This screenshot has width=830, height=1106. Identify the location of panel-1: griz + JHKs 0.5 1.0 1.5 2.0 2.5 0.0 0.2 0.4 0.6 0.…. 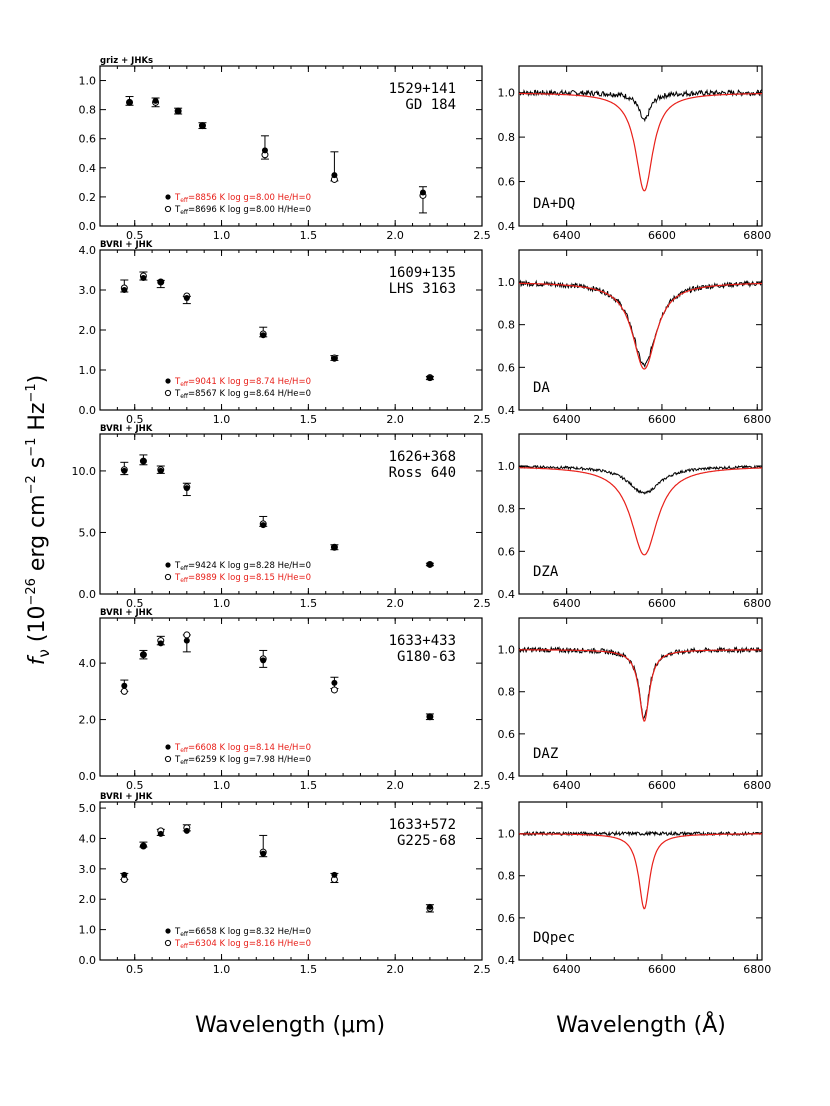
(425, 149).